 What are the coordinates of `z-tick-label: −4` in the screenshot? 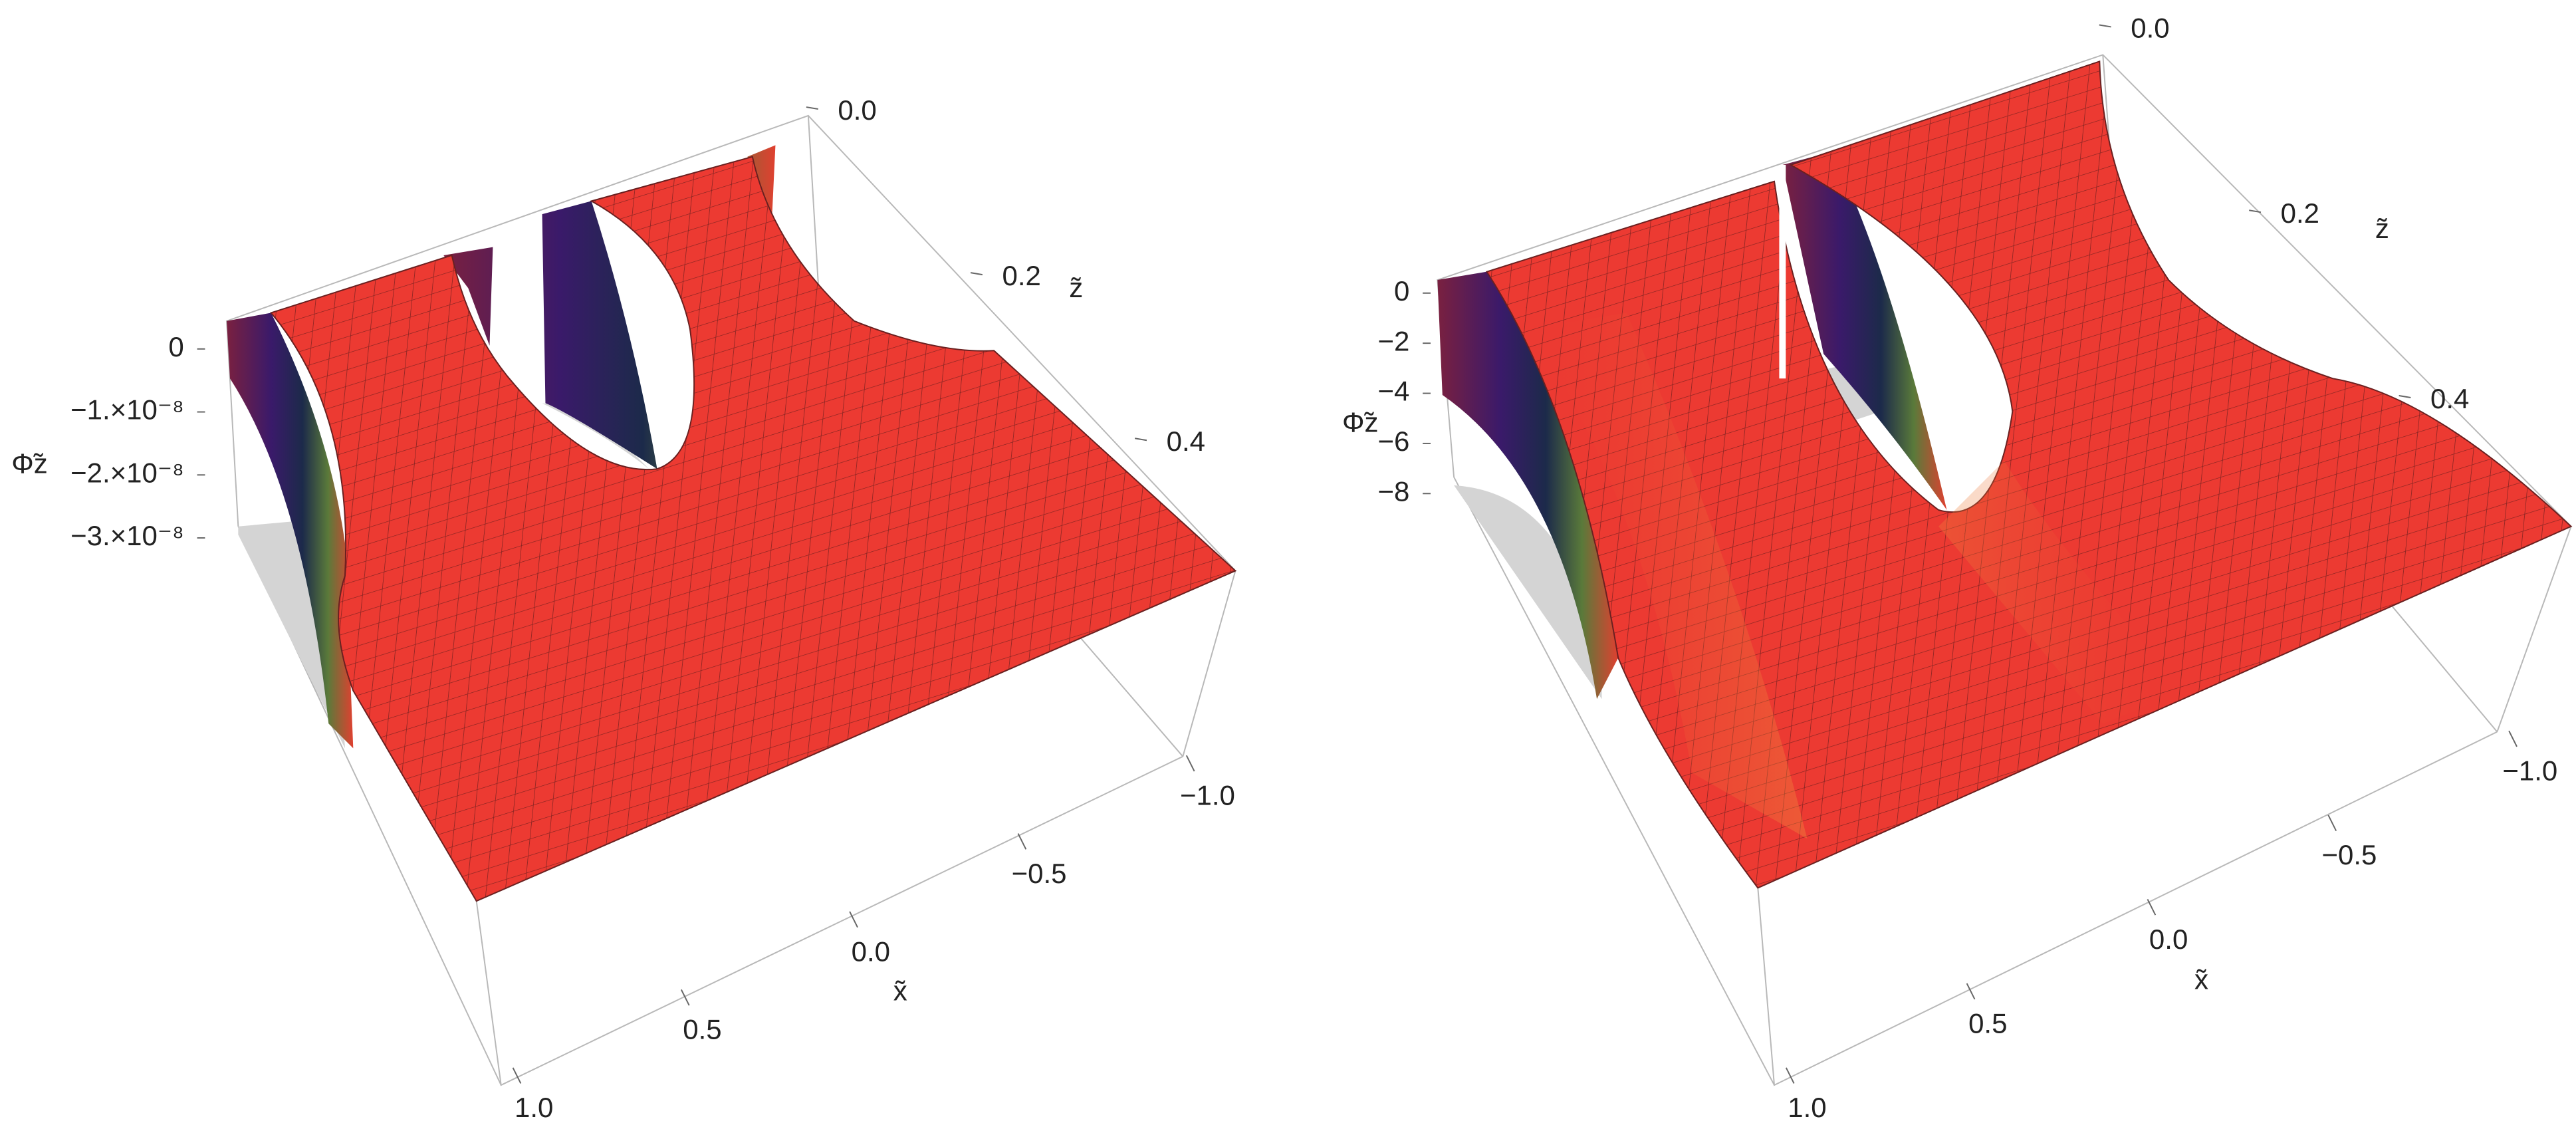 It's located at (1393, 392).